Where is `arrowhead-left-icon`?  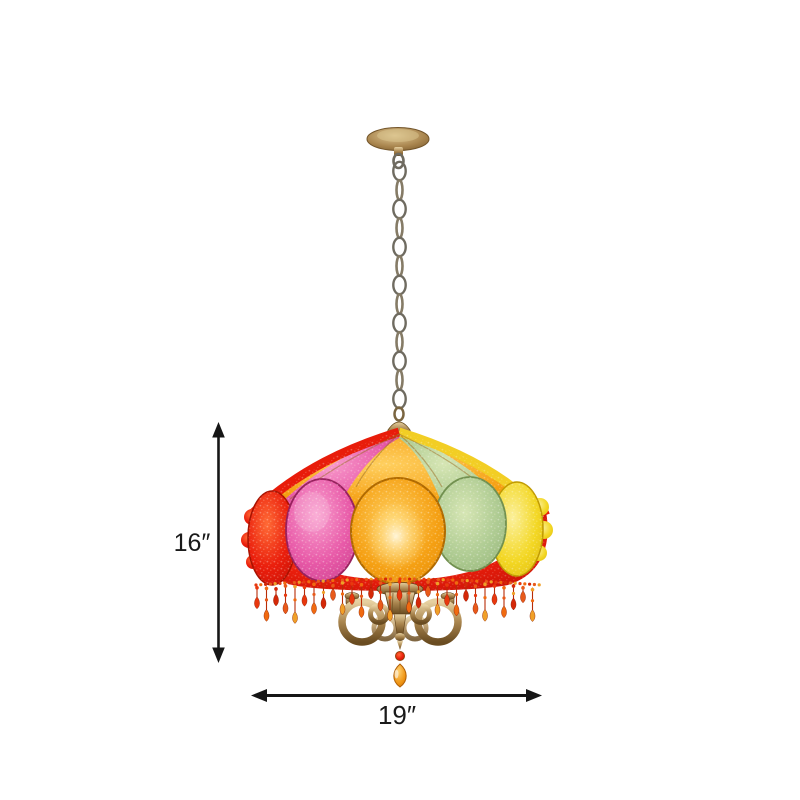
arrowhead-left-icon is located at coordinates (259, 695).